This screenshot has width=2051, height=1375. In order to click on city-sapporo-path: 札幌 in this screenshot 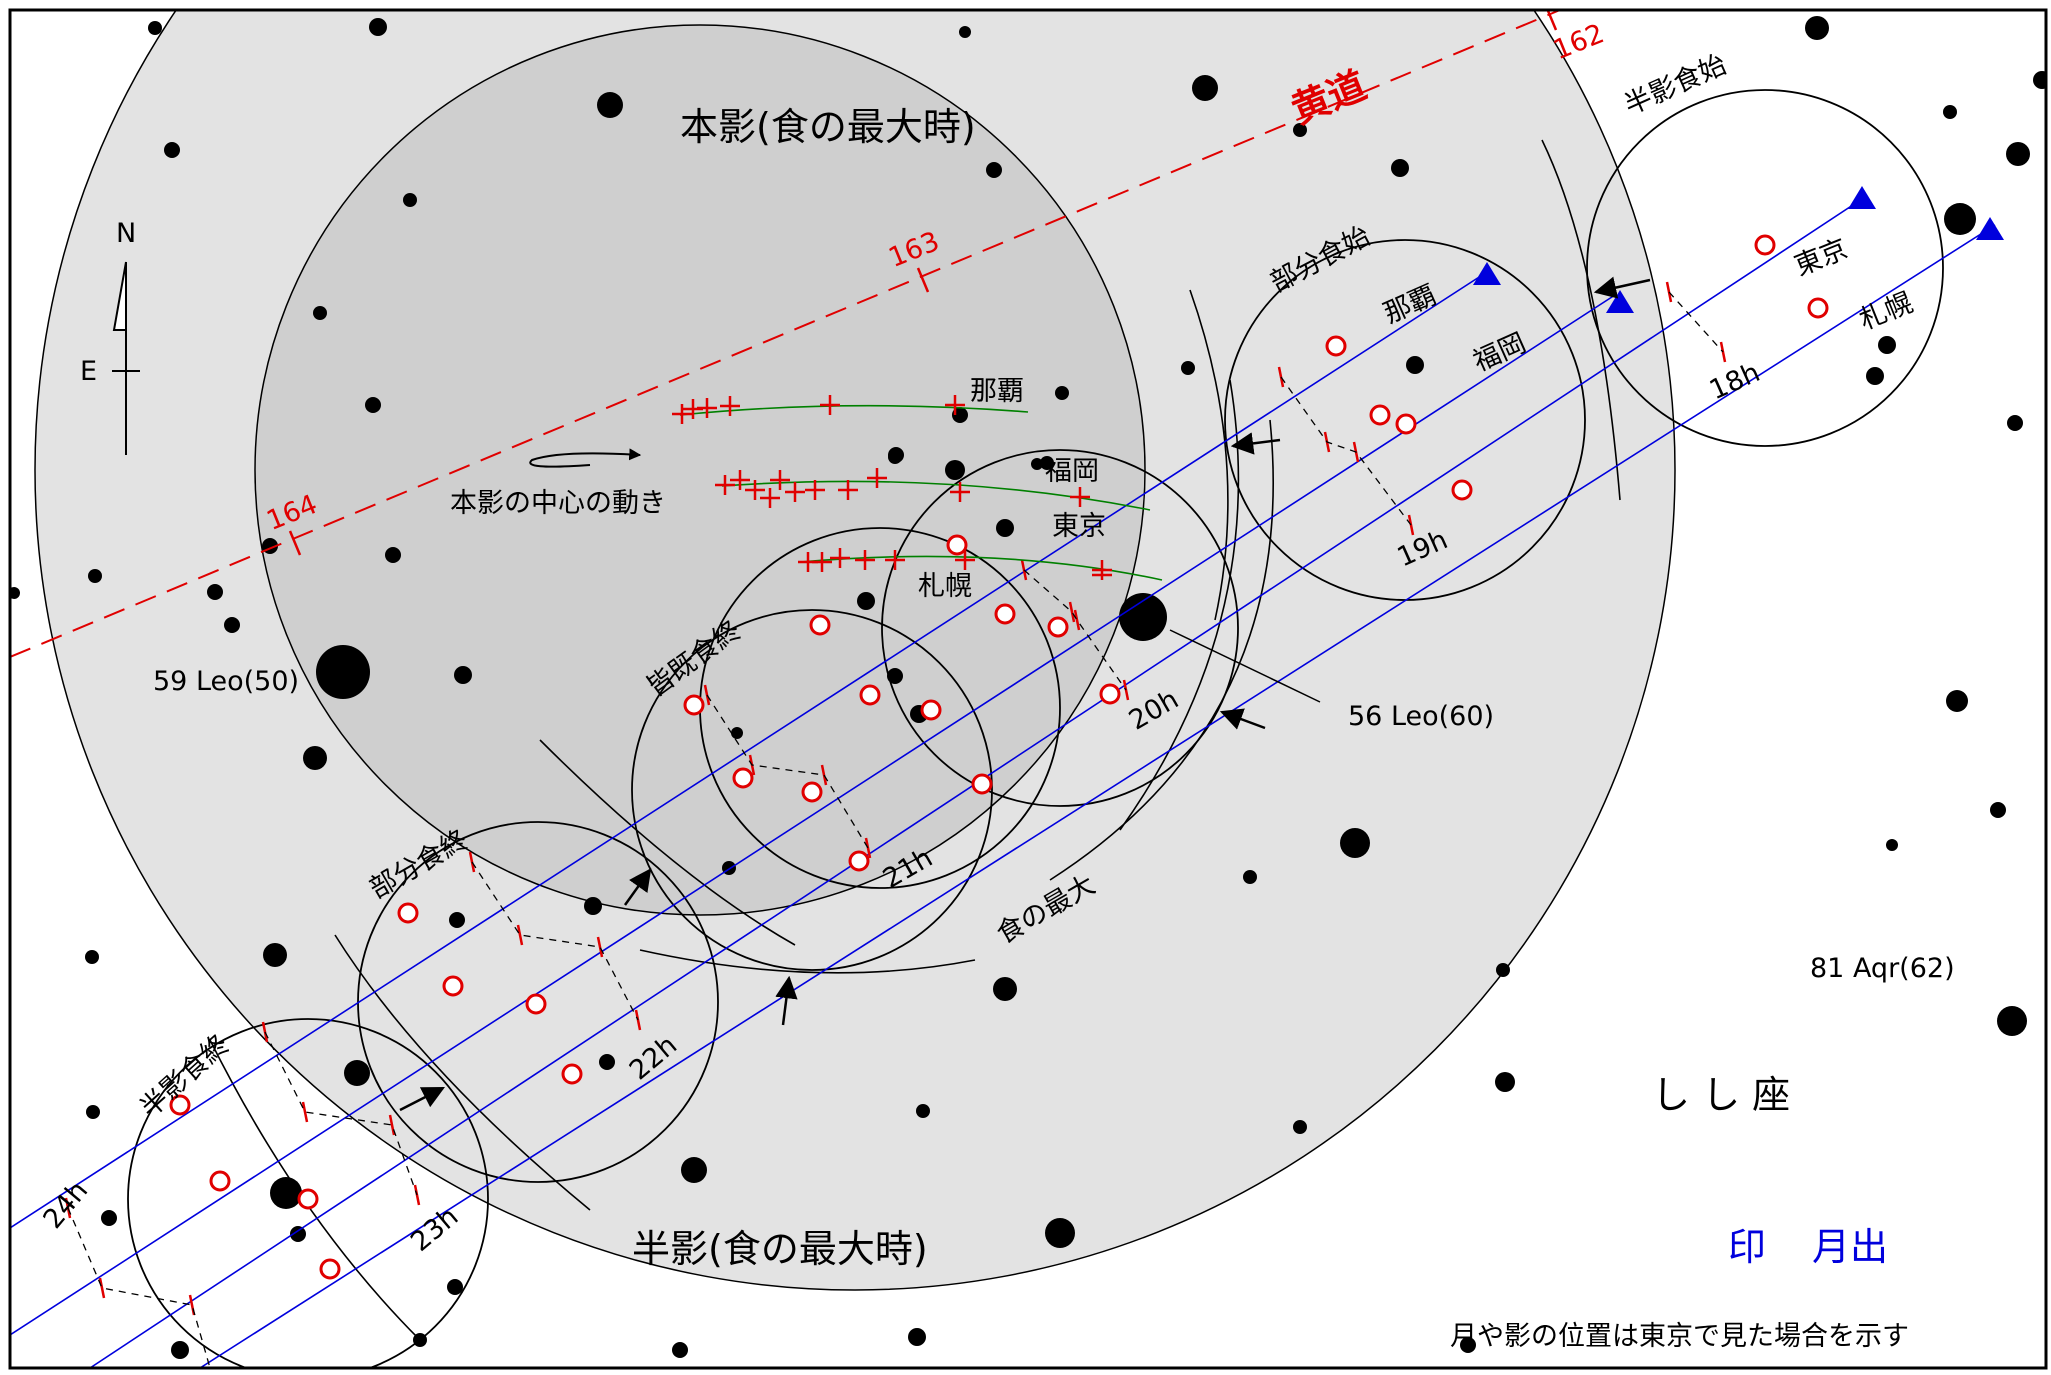, I will do `click(945, 586)`.